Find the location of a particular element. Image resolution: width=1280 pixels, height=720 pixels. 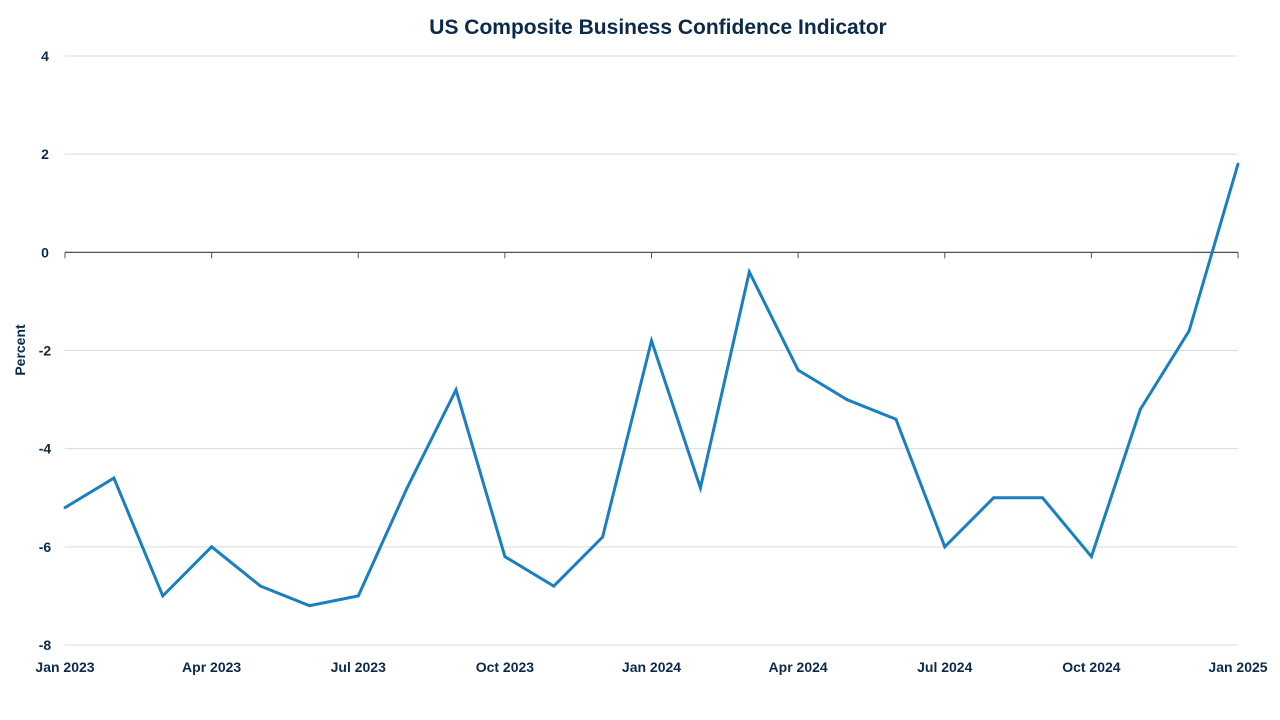

x-tick-label: Jan 2024 is located at coordinates (651, 667).